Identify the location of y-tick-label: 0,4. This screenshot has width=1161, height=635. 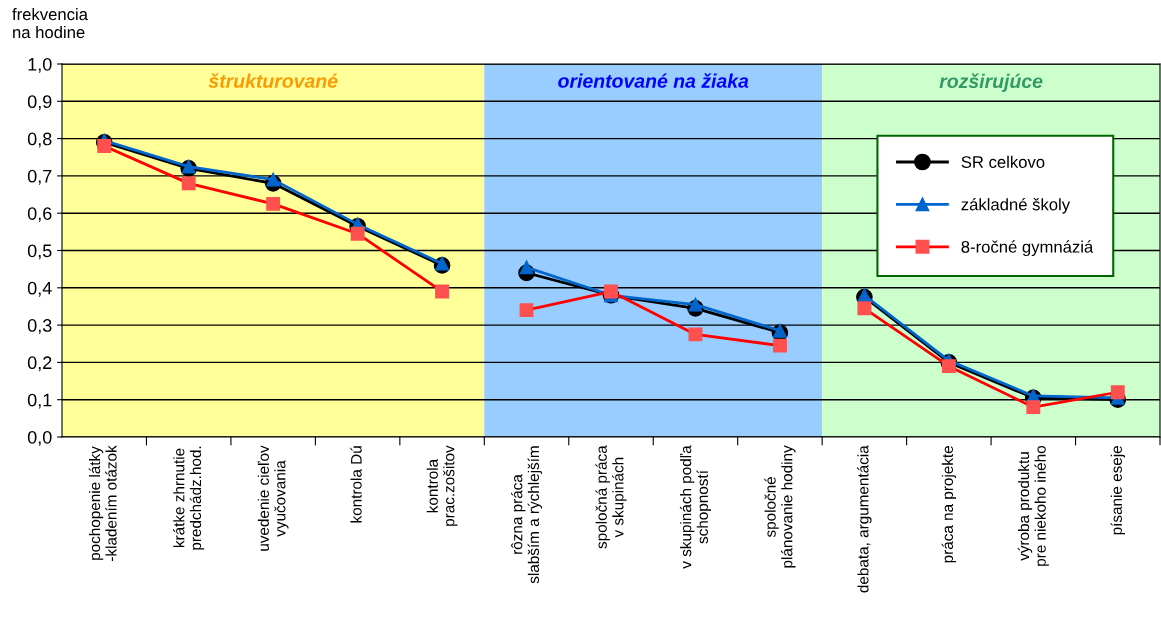
(39, 289).